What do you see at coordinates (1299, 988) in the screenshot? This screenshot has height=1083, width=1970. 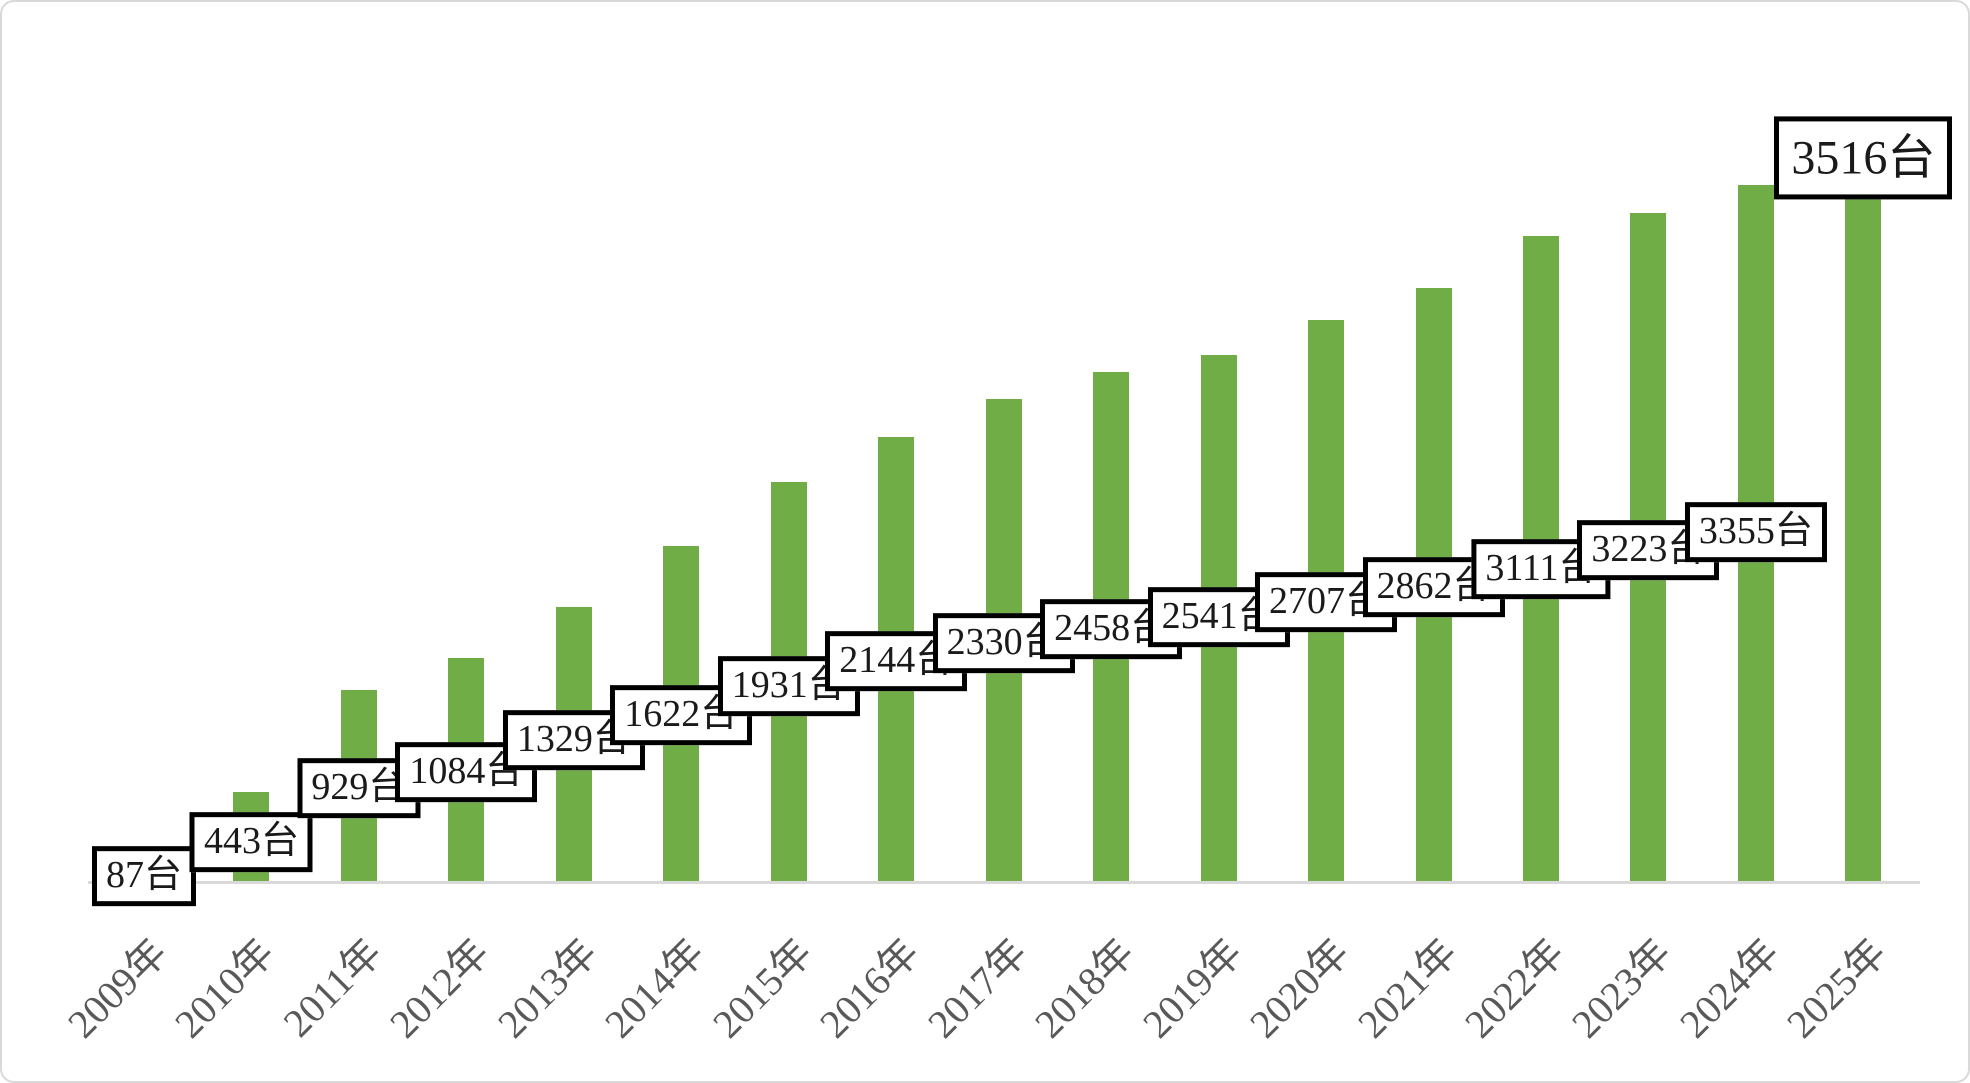 I see `x-tick-label-2020: 2020年` at bounding box center [1299, 988].